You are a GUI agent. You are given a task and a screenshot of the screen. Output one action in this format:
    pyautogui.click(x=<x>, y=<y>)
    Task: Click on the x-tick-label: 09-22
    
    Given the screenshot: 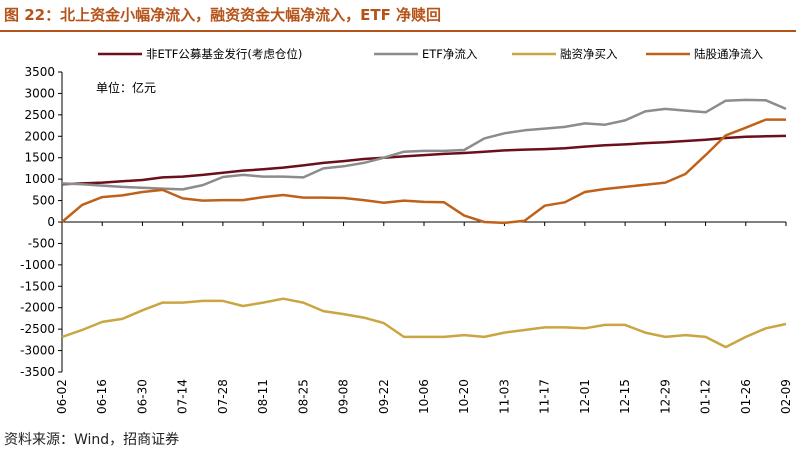 What is the action you would take?
    pyautogui.click(x=384, y=396)
    